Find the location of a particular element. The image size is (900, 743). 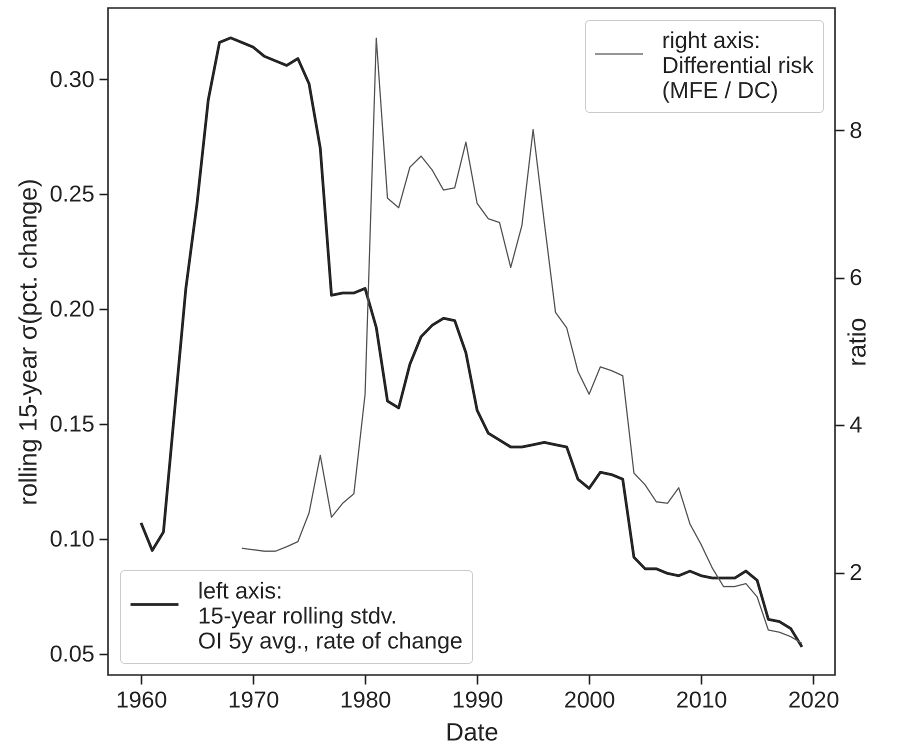

x-tick-label: 2010 is located at coordinates (702, 699).